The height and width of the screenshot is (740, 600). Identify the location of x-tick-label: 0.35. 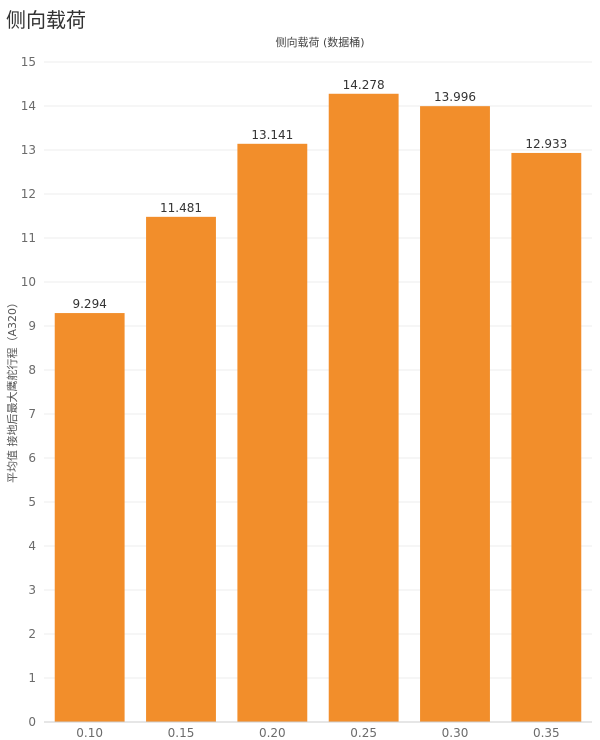
(546, 733).